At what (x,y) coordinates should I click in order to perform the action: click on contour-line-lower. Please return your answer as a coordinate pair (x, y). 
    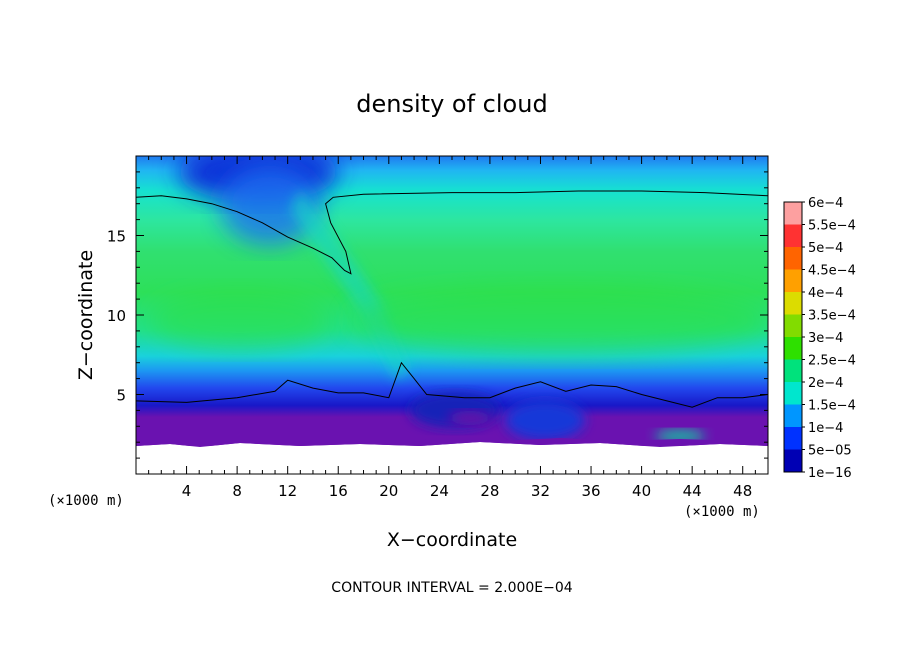
    Looking at the image, I should click on (452, 384).